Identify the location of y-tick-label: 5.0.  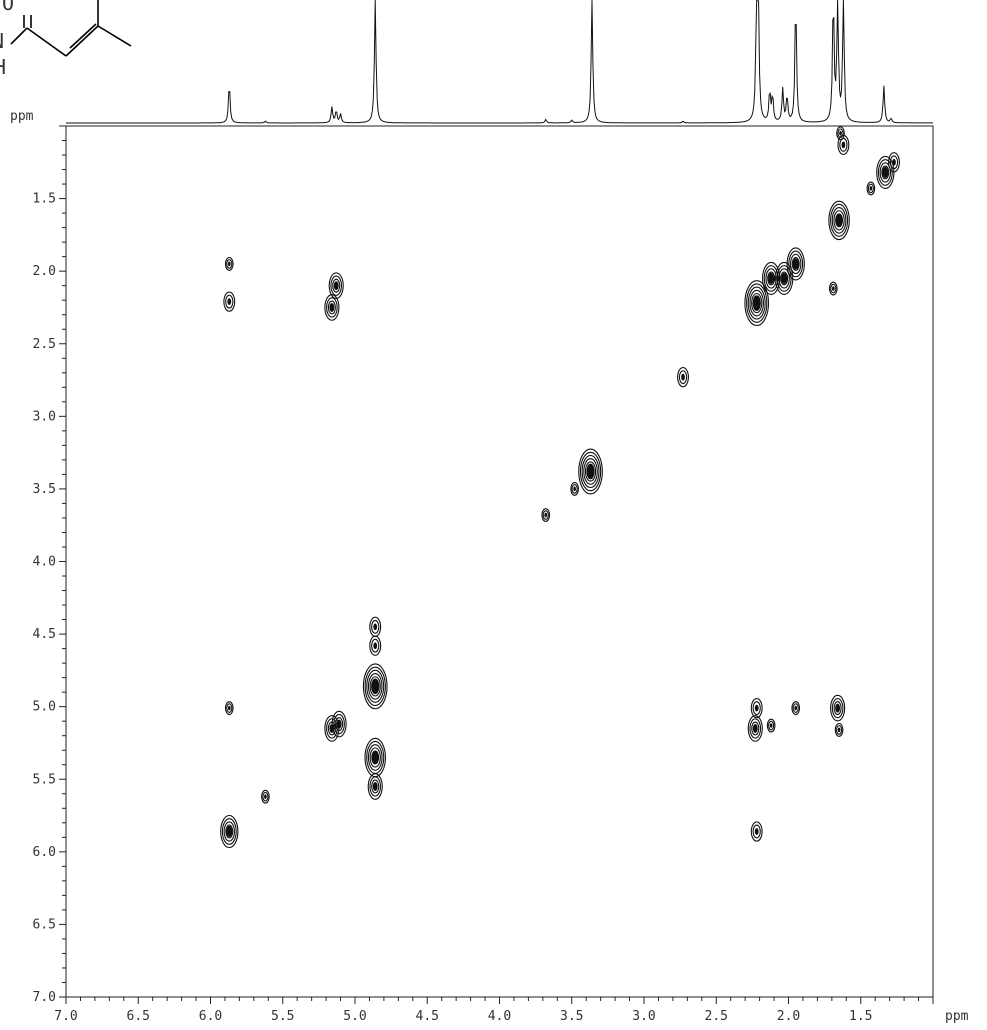
(44, 707).